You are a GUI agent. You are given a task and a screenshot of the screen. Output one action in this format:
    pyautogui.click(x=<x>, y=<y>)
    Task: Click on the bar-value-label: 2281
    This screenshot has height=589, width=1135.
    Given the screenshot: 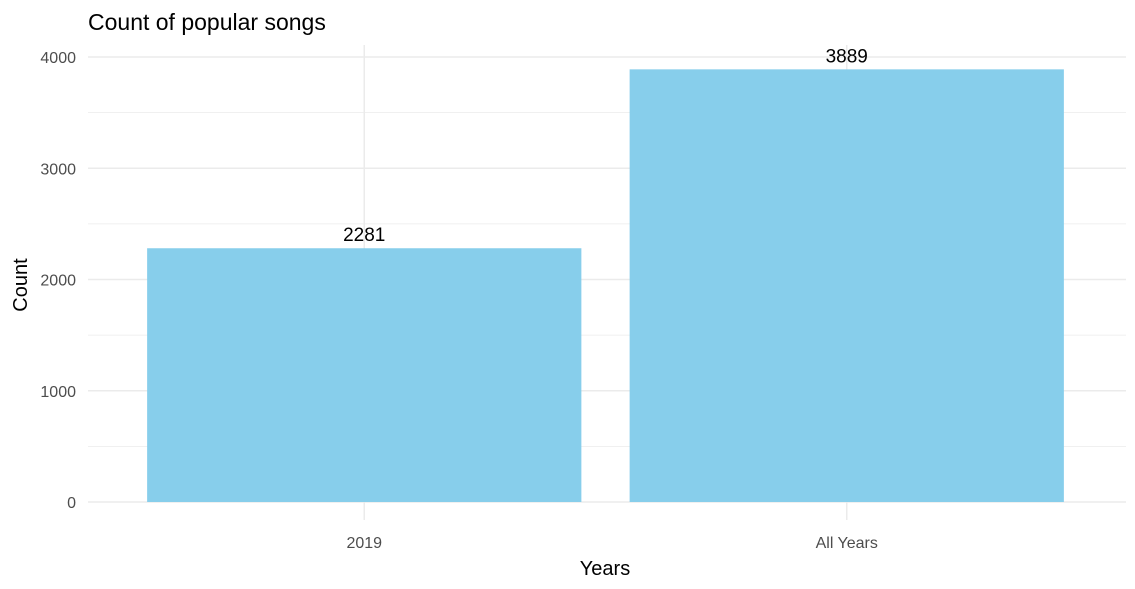 What is the action you would take?
    pyautogui.click(x=364, y=235)
    